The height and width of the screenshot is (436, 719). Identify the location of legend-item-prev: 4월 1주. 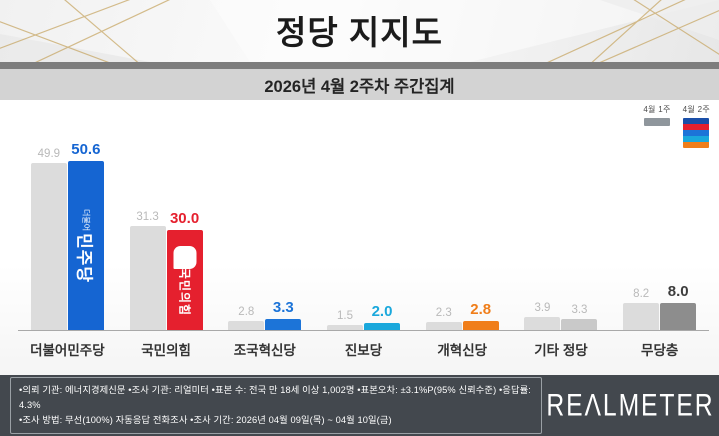
(656, 126).